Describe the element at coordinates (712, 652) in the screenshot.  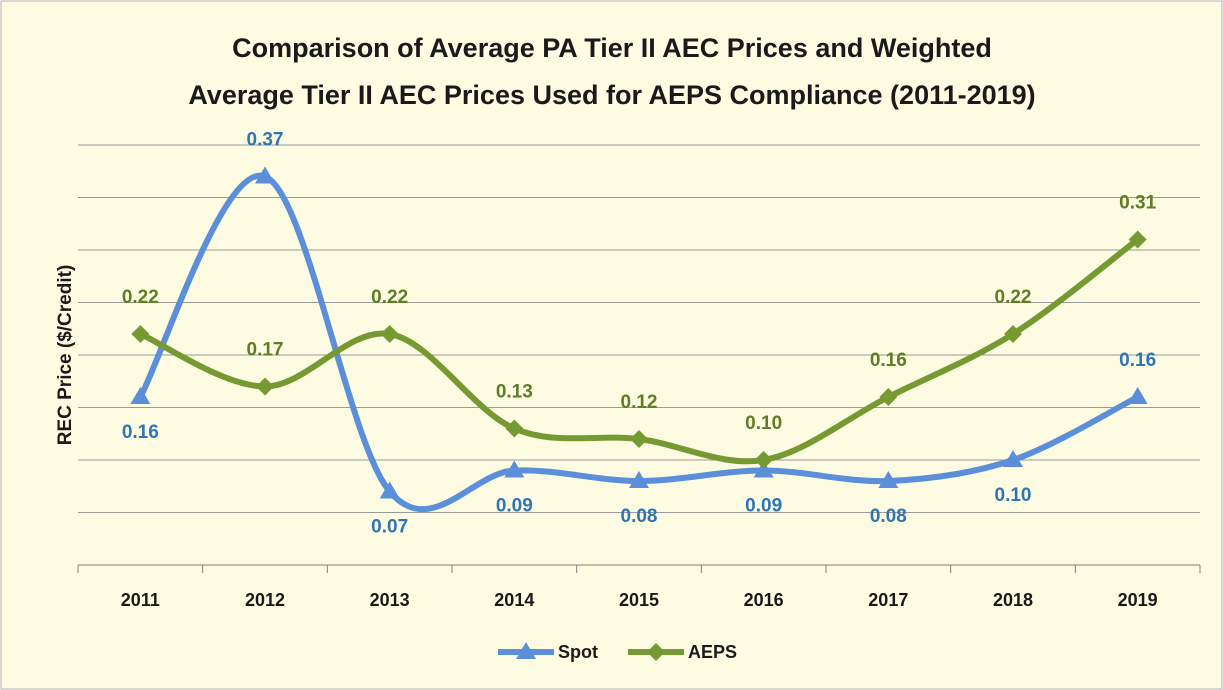
I see `legend-label: AEPS` at that location.